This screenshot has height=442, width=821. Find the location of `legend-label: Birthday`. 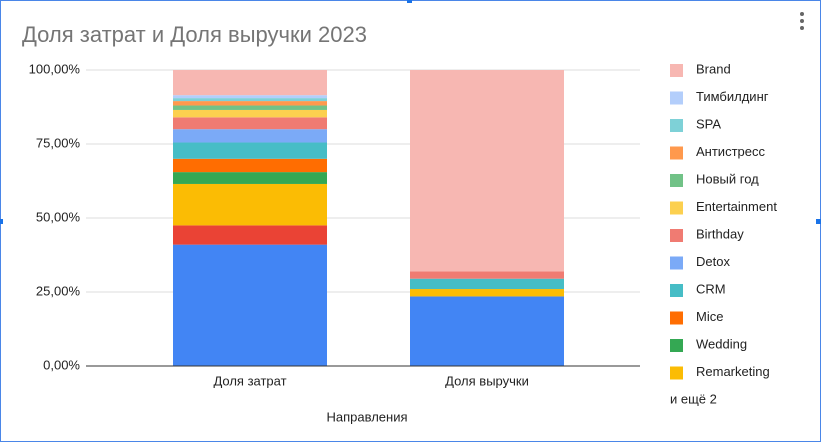

legend-label: Birthday is located at coordinates (720, 233).